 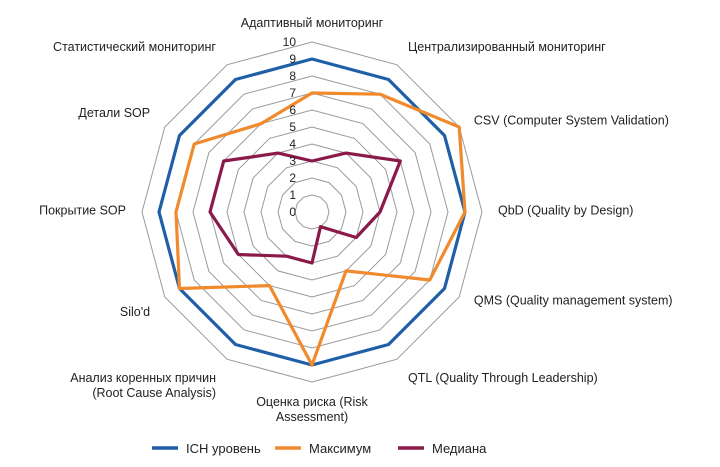 What do you see at coordinates (114, 113) in the screenshot?
I see `axis-label: Детали SOP` at bounding box center [114, 113].